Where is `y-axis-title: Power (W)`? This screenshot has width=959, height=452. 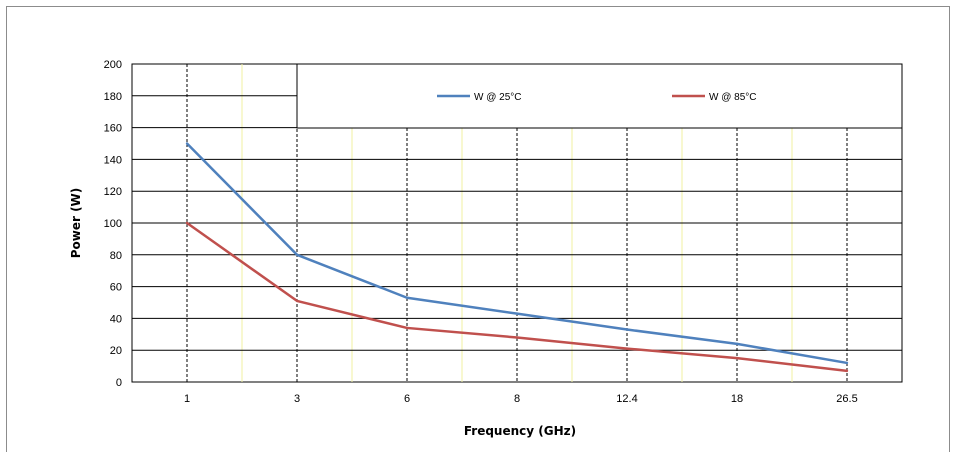 y-axis-title: Power (W) is located at coordinates (76, 223).